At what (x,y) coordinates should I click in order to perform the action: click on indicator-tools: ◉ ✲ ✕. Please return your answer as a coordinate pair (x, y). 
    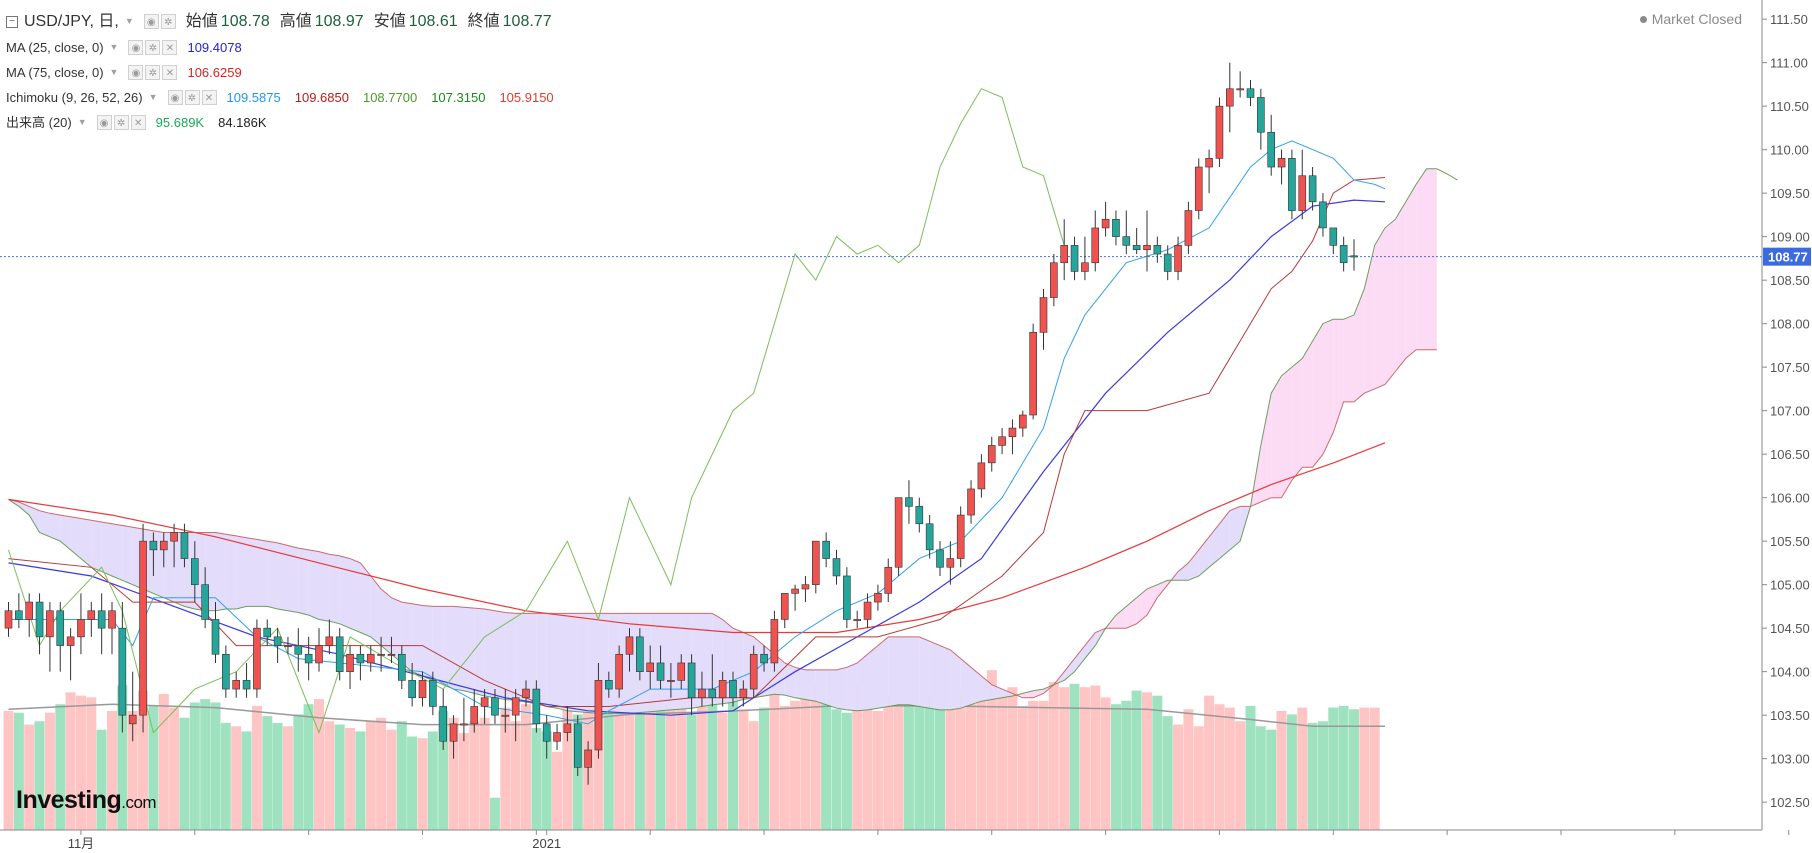
    Looking at the image, I should click on (121, 122).